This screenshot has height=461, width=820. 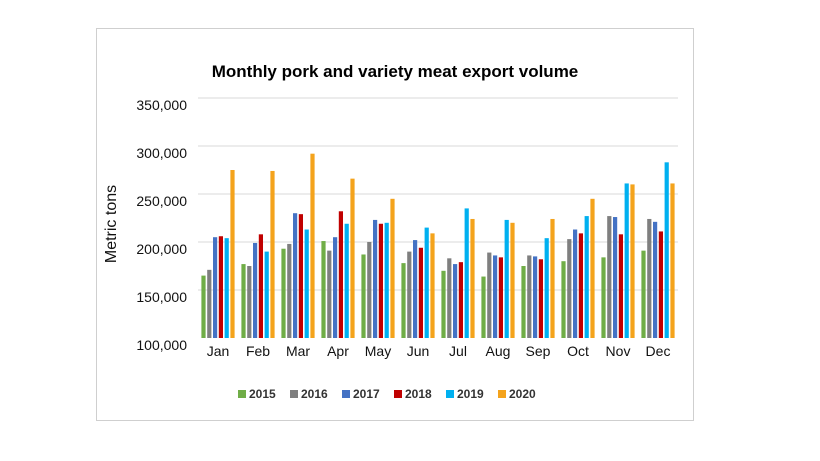 What do you see at coordinates (649, 278) in the screenshot?
I see `bar-2016-Dec` at bounding box center [649, 278].